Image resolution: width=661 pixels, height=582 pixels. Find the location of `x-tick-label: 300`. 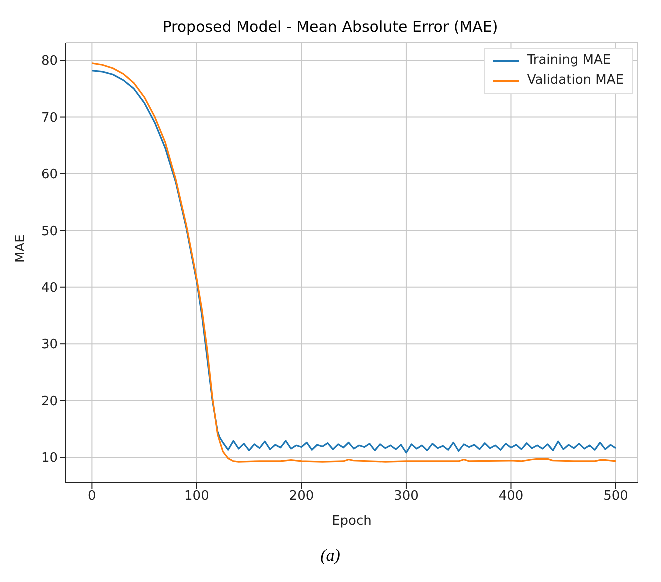

x-tick-label: 300 is located at coordinates (406, 496).